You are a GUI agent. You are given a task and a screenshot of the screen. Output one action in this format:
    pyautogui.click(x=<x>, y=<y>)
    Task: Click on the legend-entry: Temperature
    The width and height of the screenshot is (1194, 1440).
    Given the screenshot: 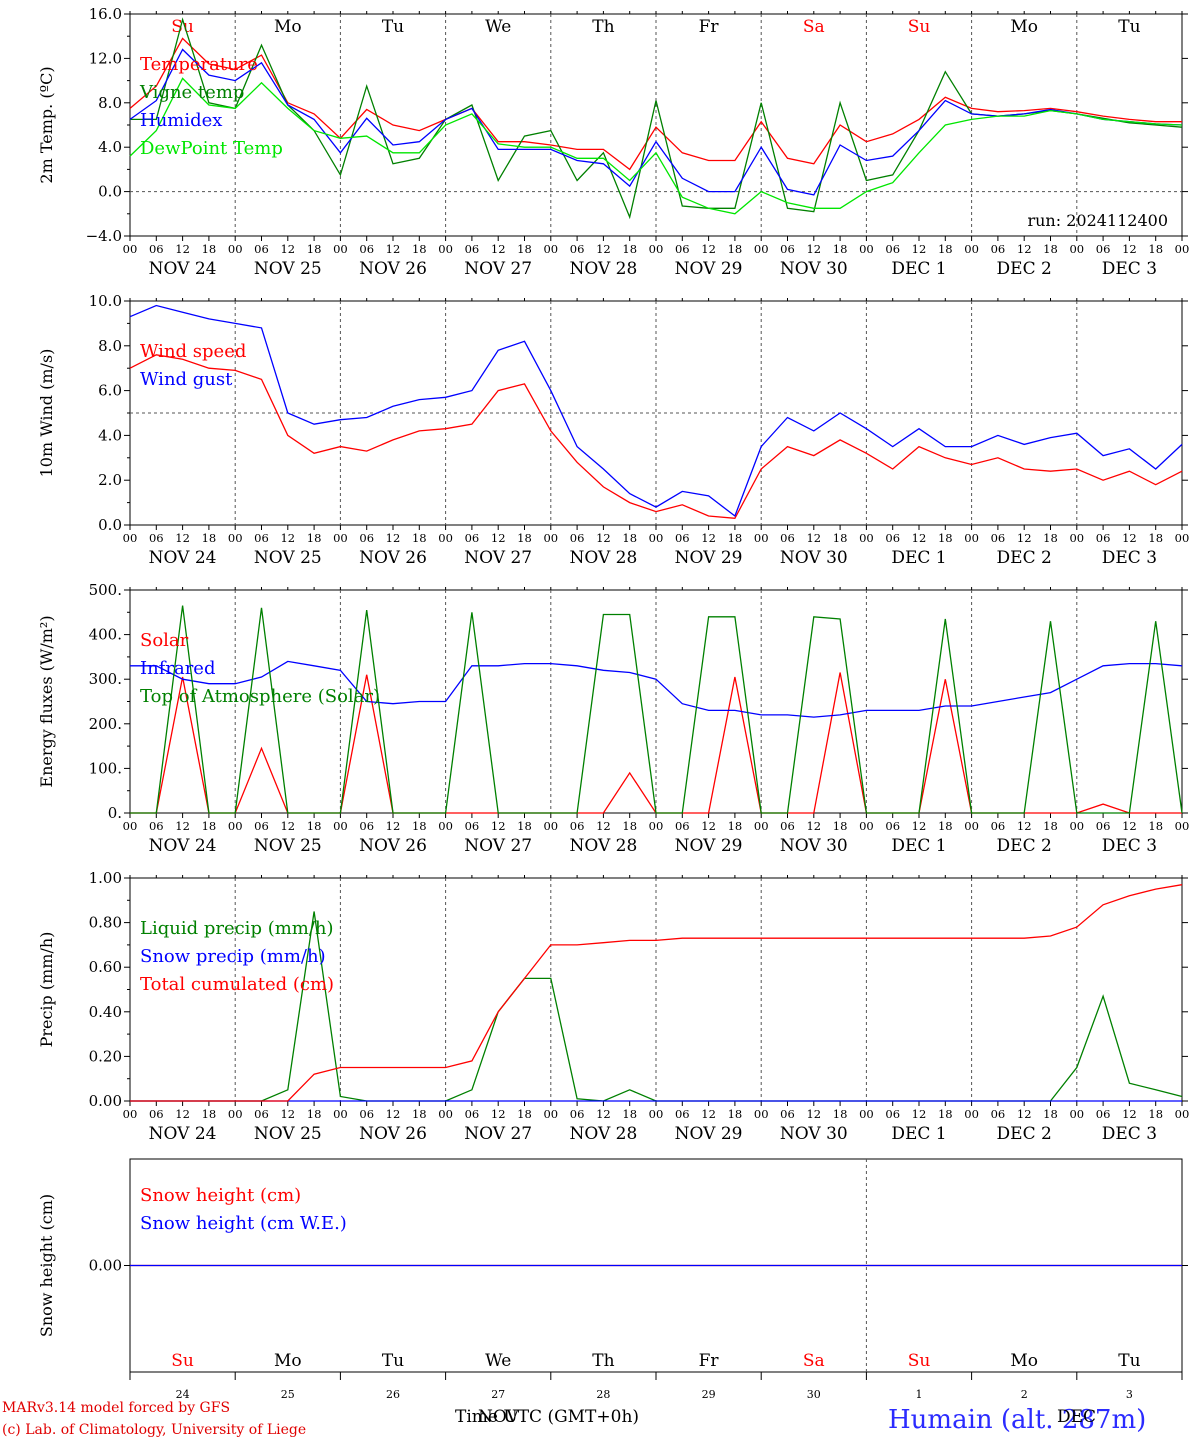 What is the action you would take?
    pyautogui.click(x=199, y=64)
    